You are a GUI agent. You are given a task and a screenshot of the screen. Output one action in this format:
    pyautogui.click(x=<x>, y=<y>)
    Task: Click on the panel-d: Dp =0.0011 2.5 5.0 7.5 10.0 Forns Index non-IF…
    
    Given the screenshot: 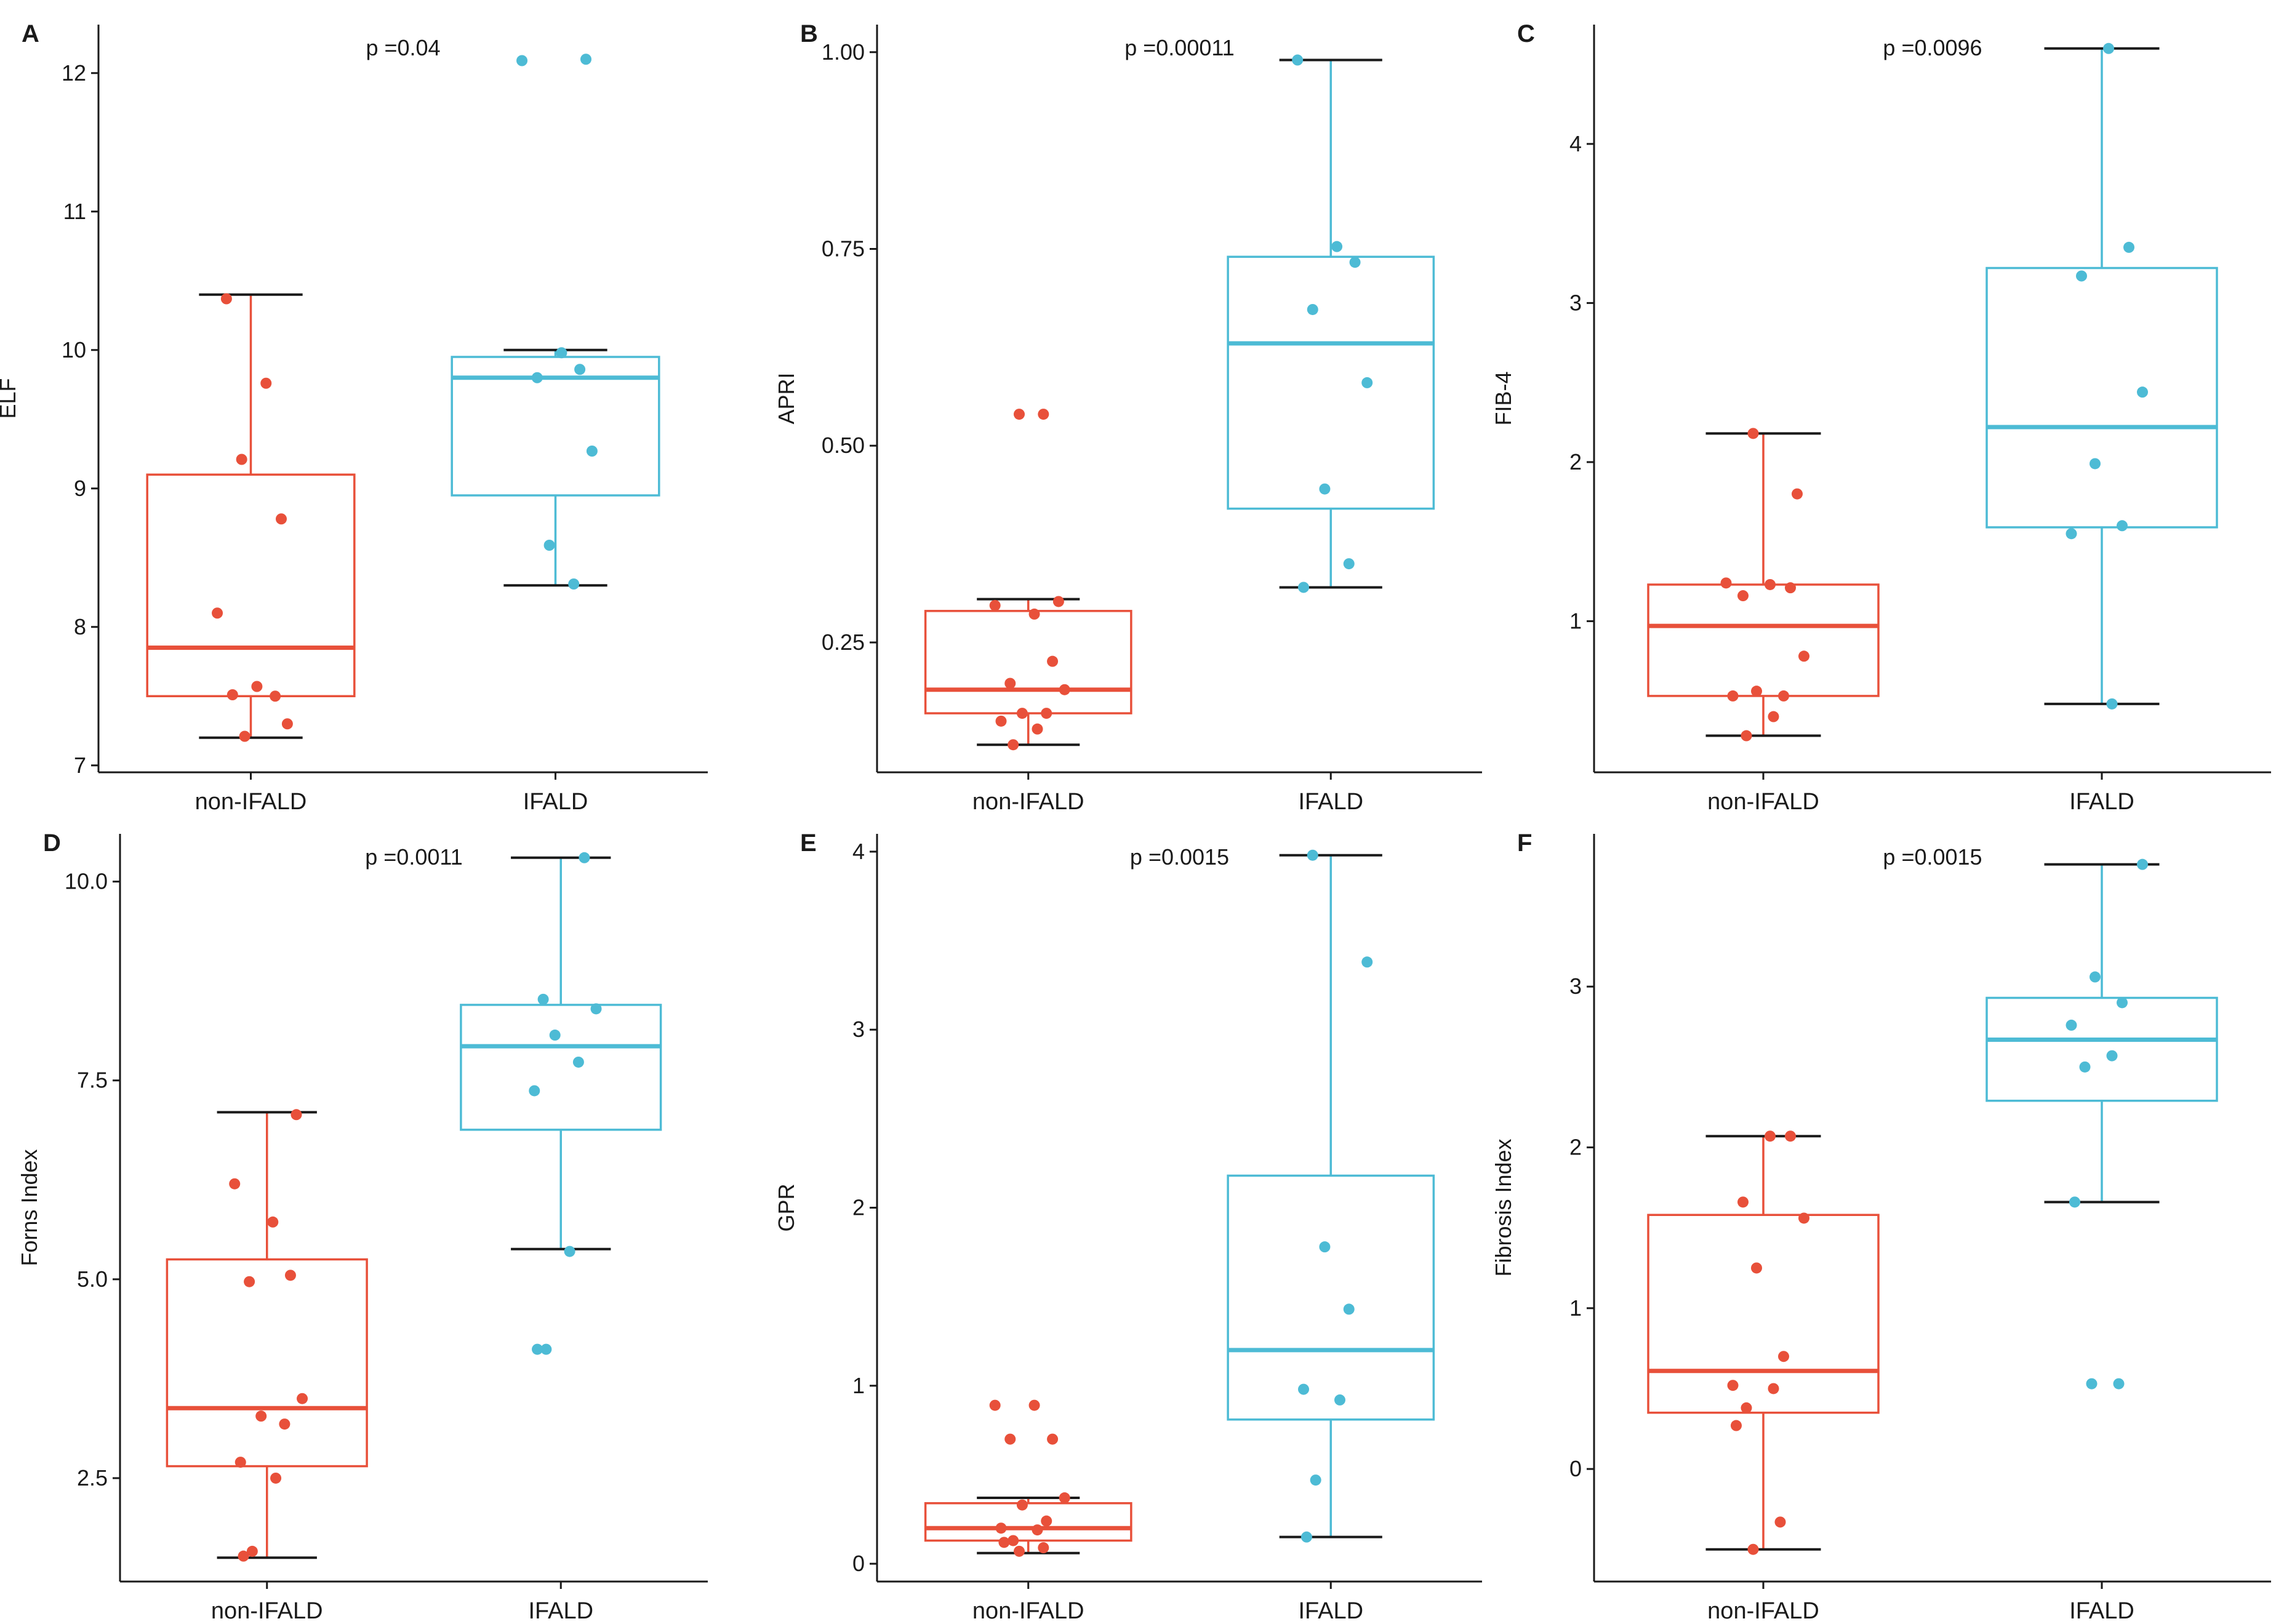 What is the action you would take?
    pyautogui.click(x=362, y=1227)
    